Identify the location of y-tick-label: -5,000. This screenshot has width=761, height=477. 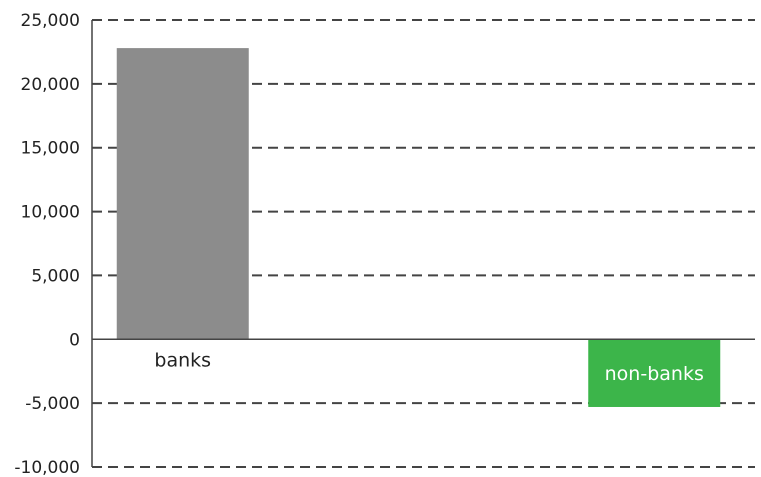
(52, 404).